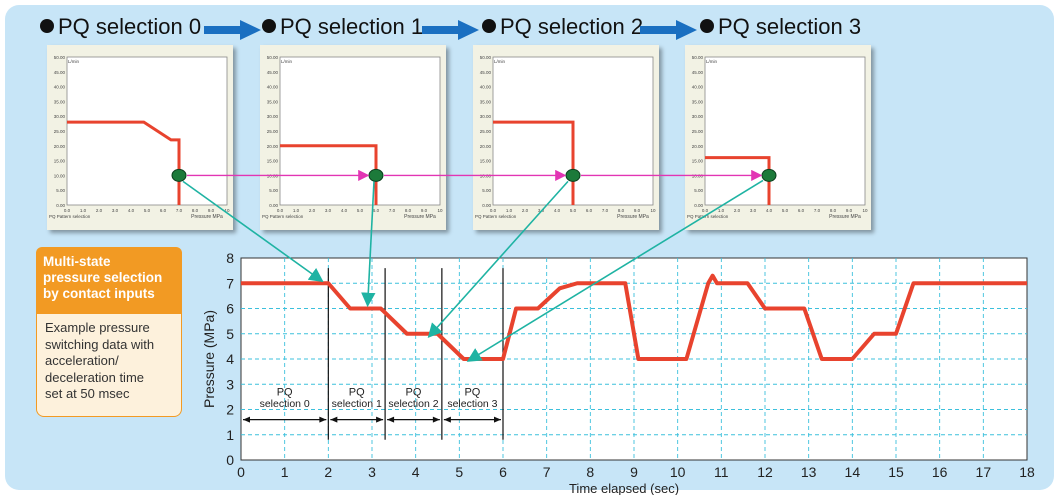 The height and width of the screenshot is (495, 1059). I want to click on callout-title-line: by contact inputs, so click(99, 293).